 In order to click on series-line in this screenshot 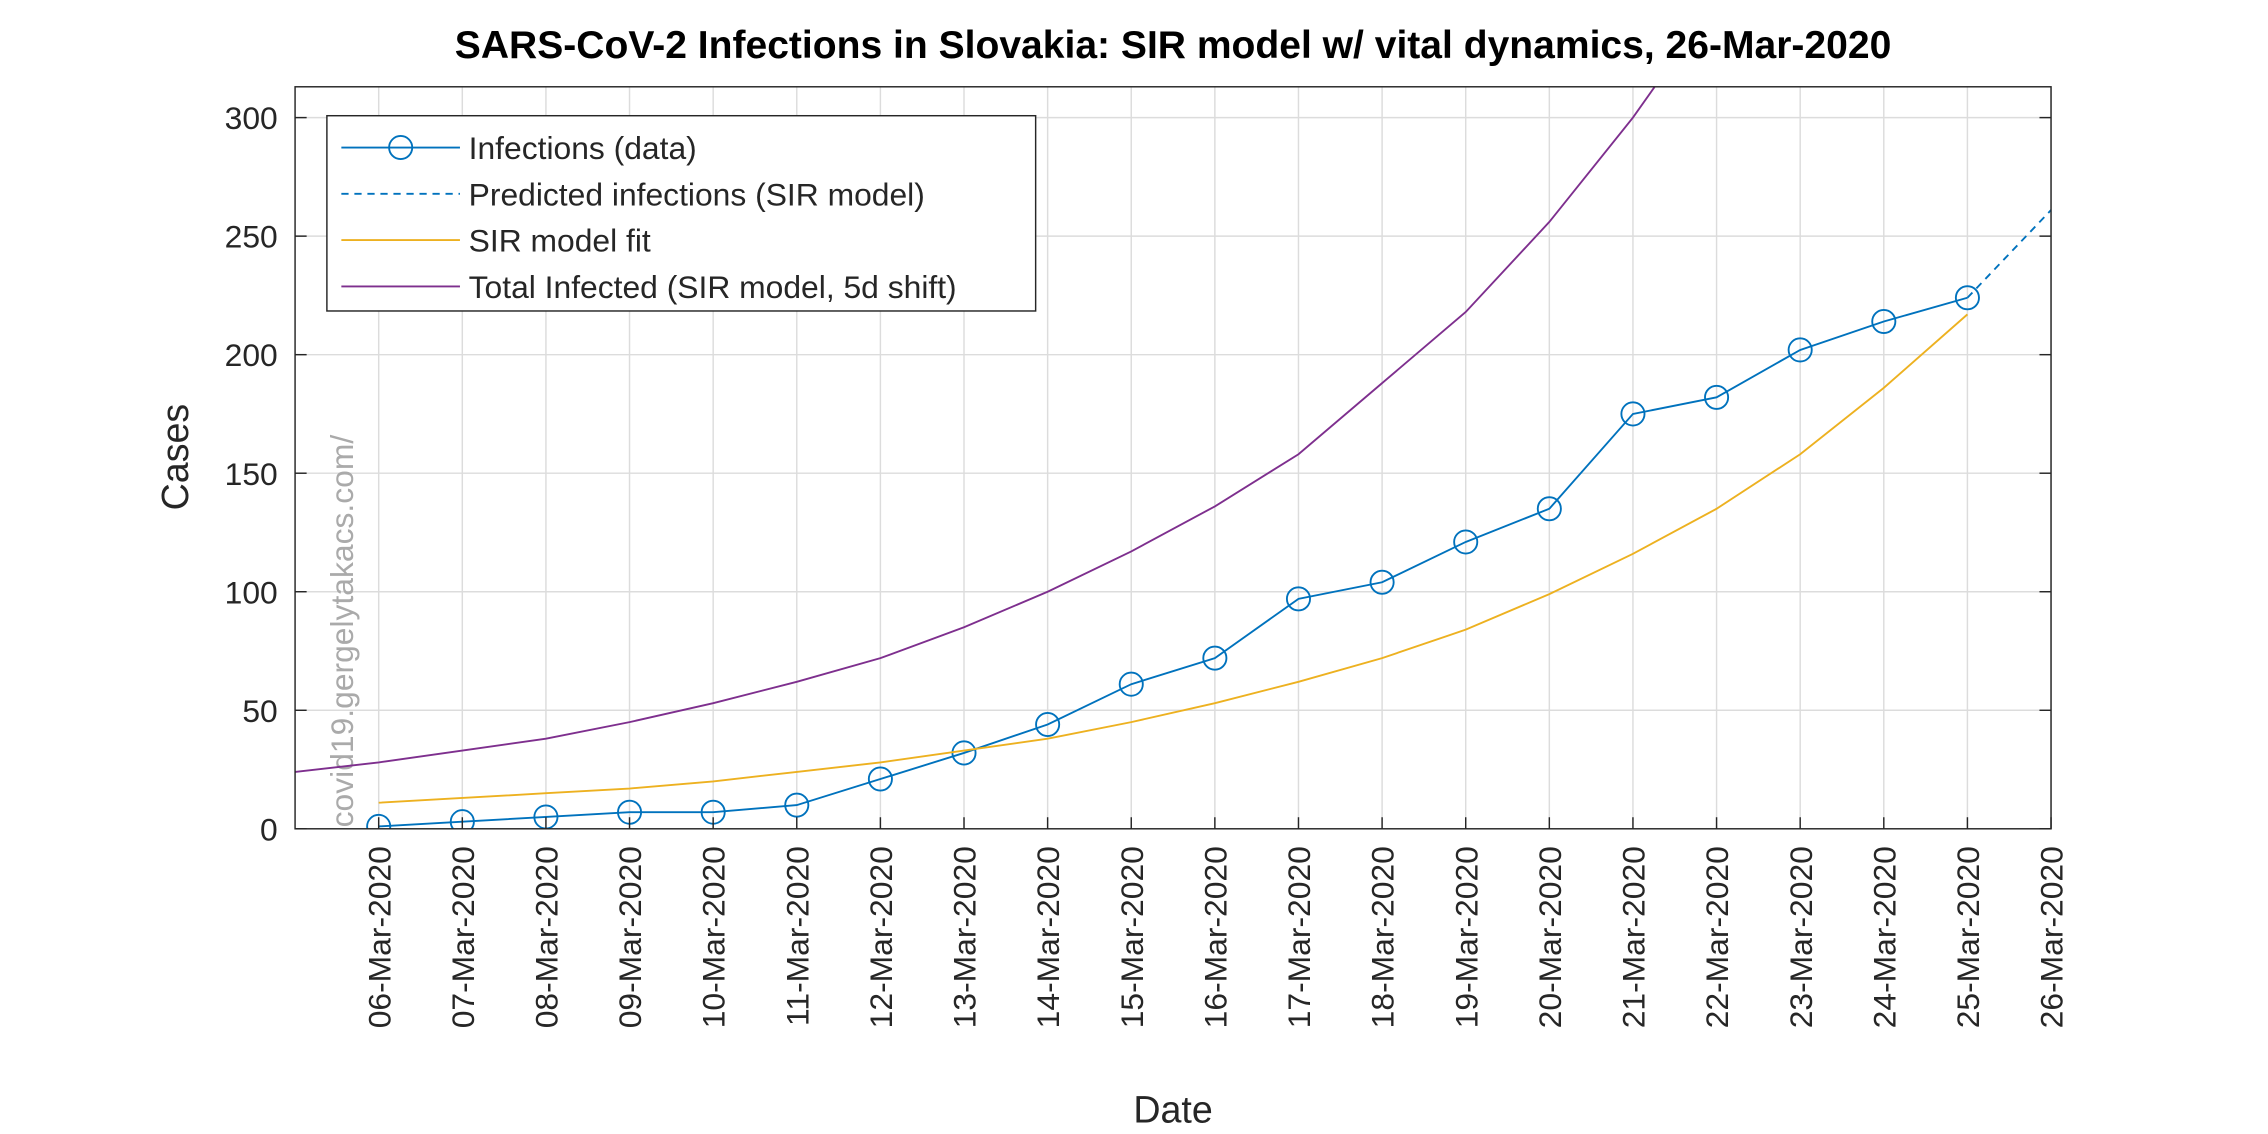, I will do `click(2009, 254)`.